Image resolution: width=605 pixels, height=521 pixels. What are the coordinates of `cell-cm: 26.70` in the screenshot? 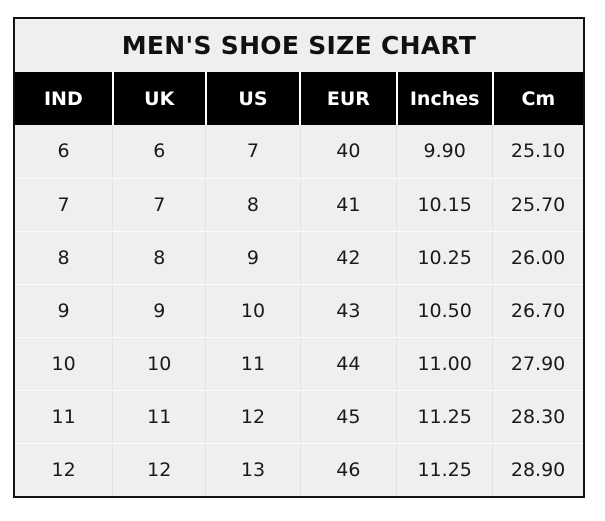 It's located at (537, 311).